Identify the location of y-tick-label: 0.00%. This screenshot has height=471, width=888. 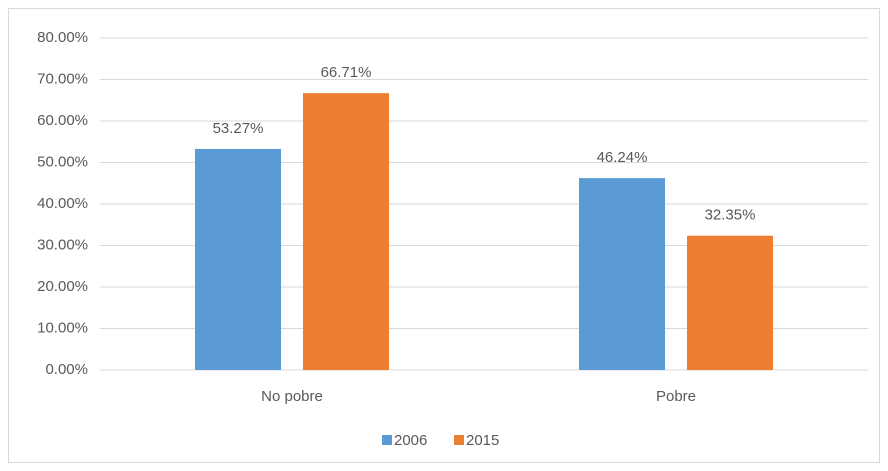
(66, 369).